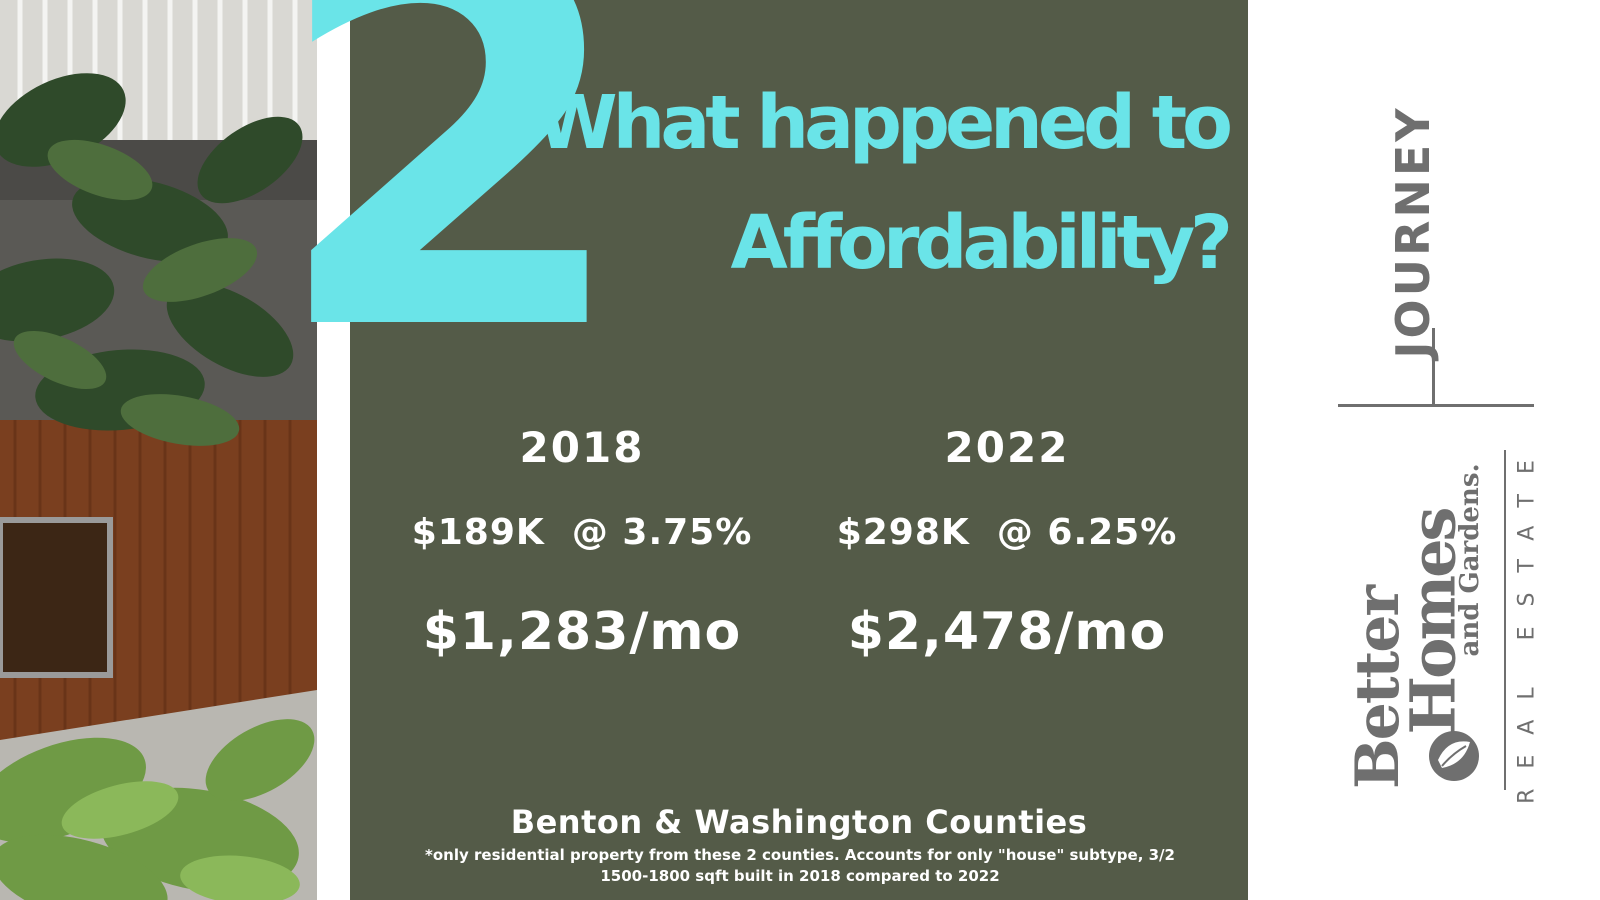 The height and width of the screenshot is (900, 1600). What do you see at coordinates (451, 222) in the screenshot?
I see `slide-number: 2` at bounding box center [451, 222].